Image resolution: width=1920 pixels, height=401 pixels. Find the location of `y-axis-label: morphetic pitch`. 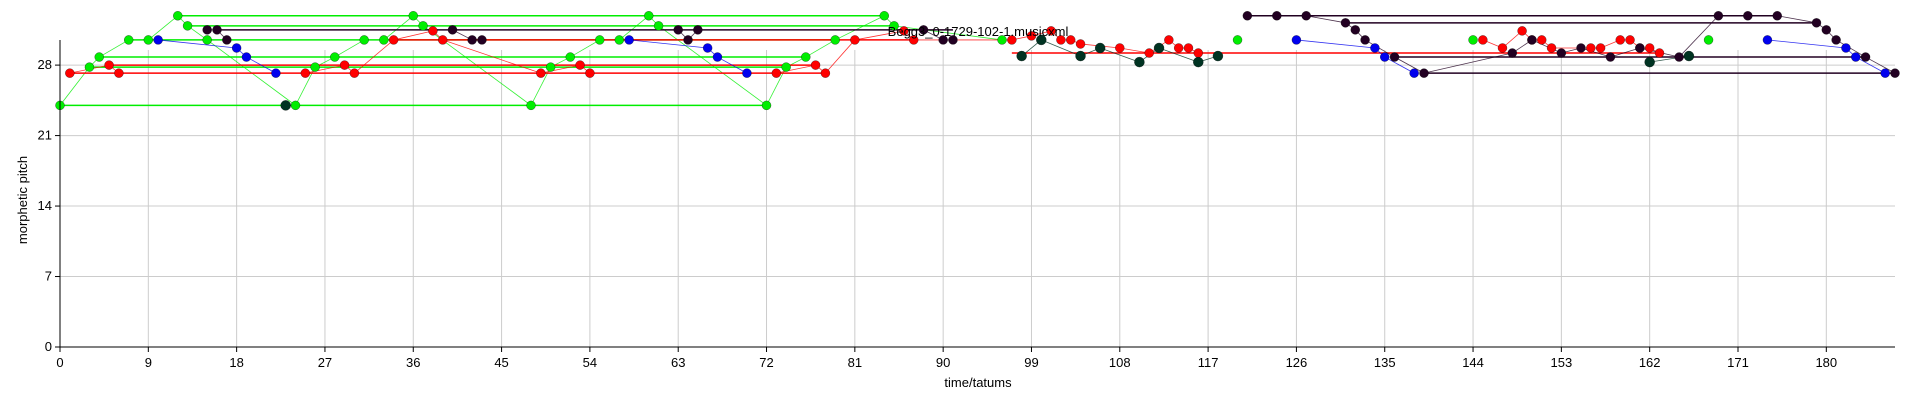

y-axis-label: morphetic pitch is located at coordinates (22, 200).